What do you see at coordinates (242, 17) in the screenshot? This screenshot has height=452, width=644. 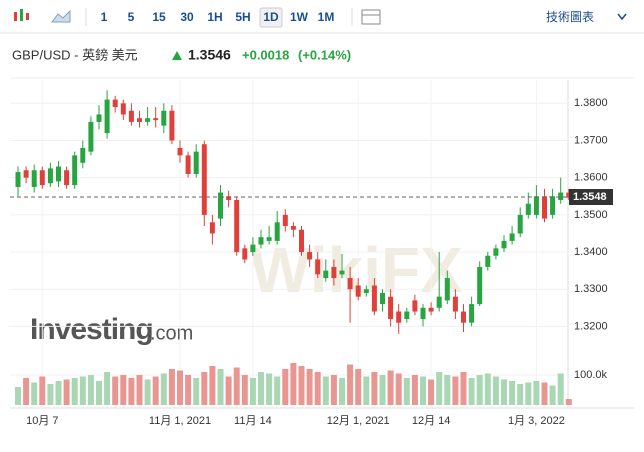 I see `interval-button: 5H` at bounding box center [242, 17].